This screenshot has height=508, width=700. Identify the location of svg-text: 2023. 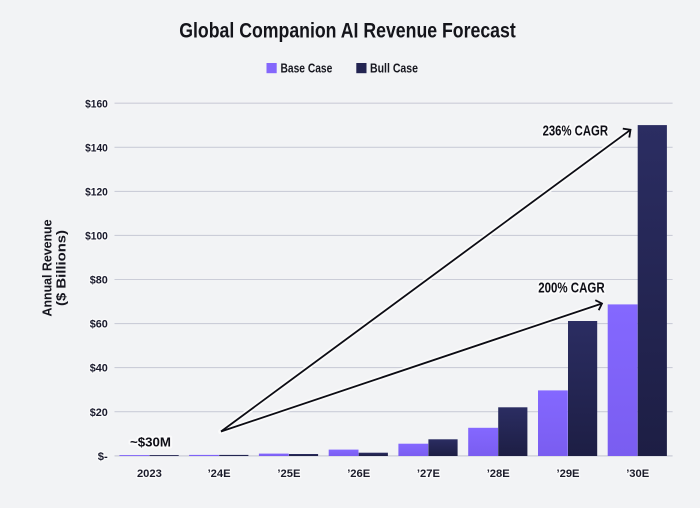
(149, 474).